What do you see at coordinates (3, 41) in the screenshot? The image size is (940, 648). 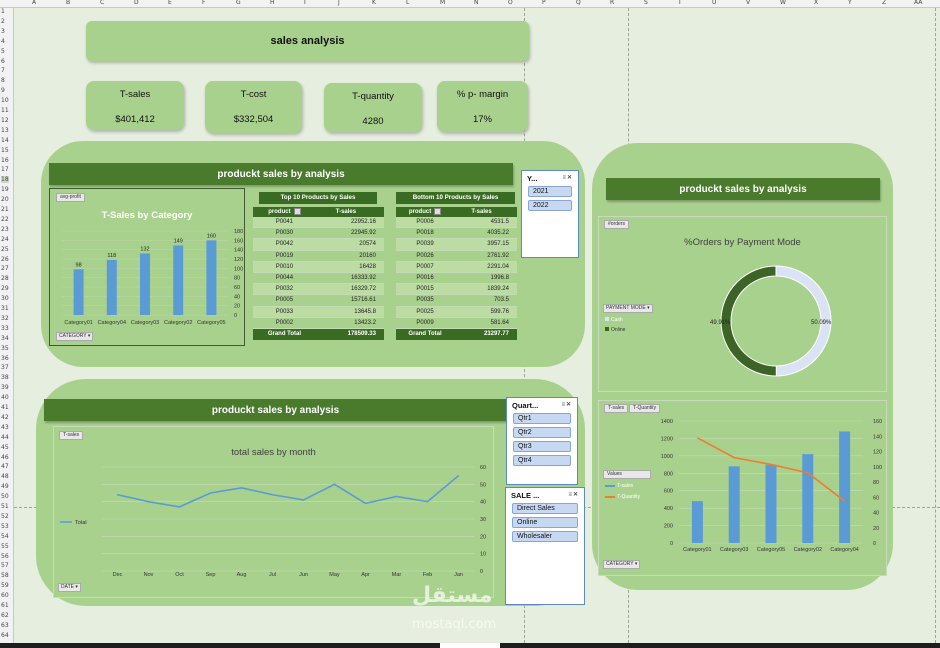 I see `row-header: 4` at bounding box center [3, 41].